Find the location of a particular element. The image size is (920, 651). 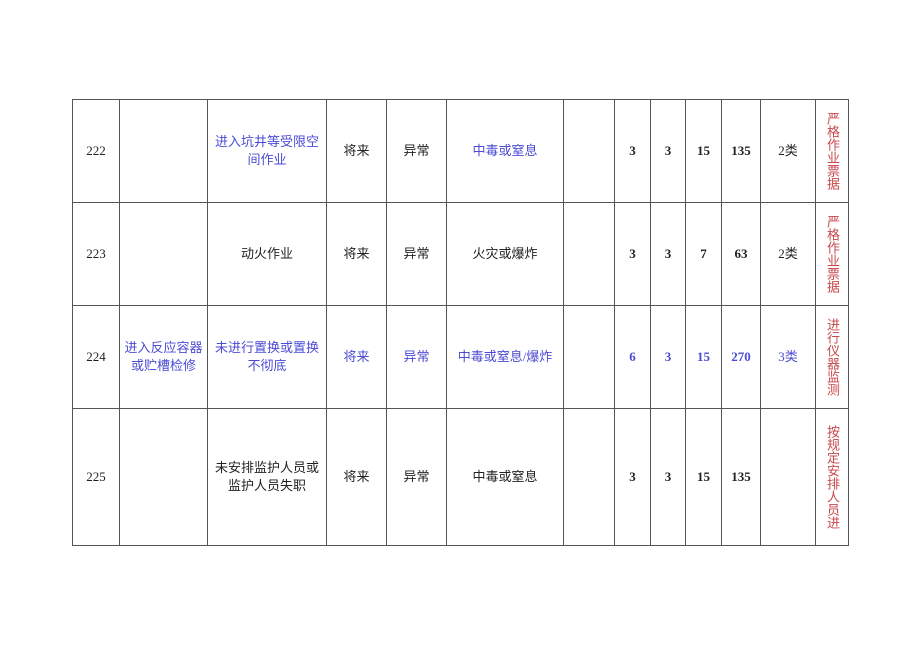

measure-text: 进行仪器监测 is located at coordinates (832, 357).